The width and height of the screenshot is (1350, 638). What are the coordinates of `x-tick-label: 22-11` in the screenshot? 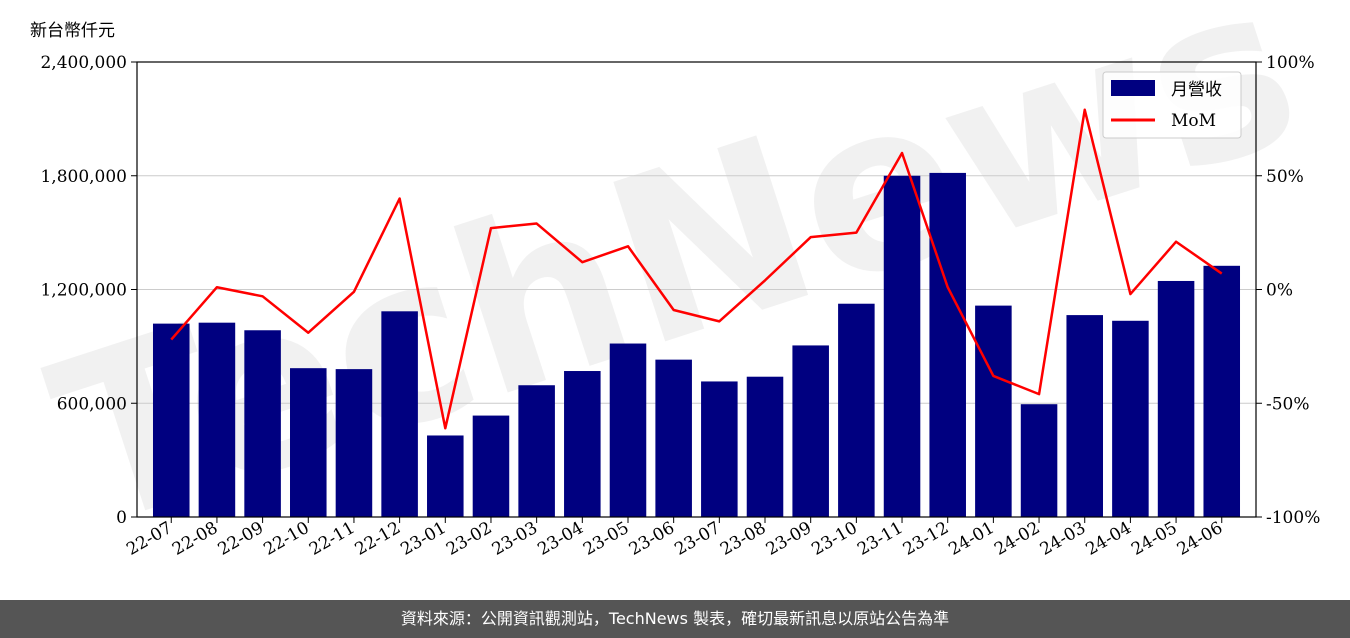 It's located at (332, 539).